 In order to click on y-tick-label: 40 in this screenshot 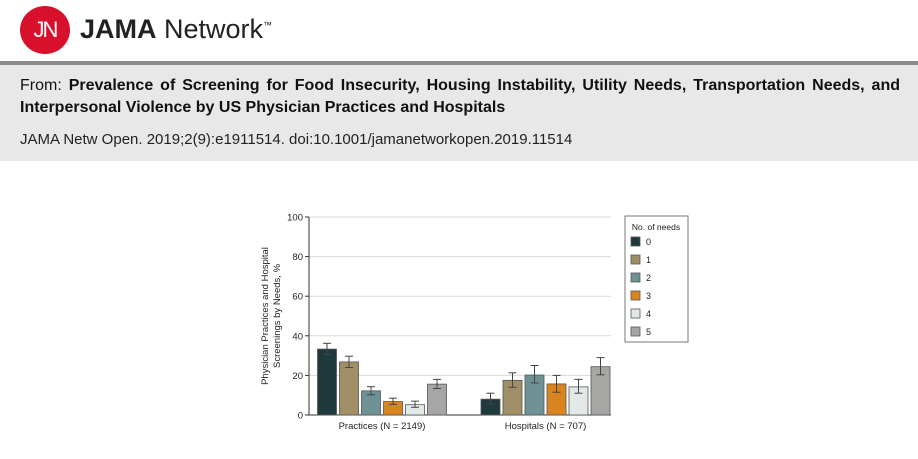, I will do `click(297, 336)`.